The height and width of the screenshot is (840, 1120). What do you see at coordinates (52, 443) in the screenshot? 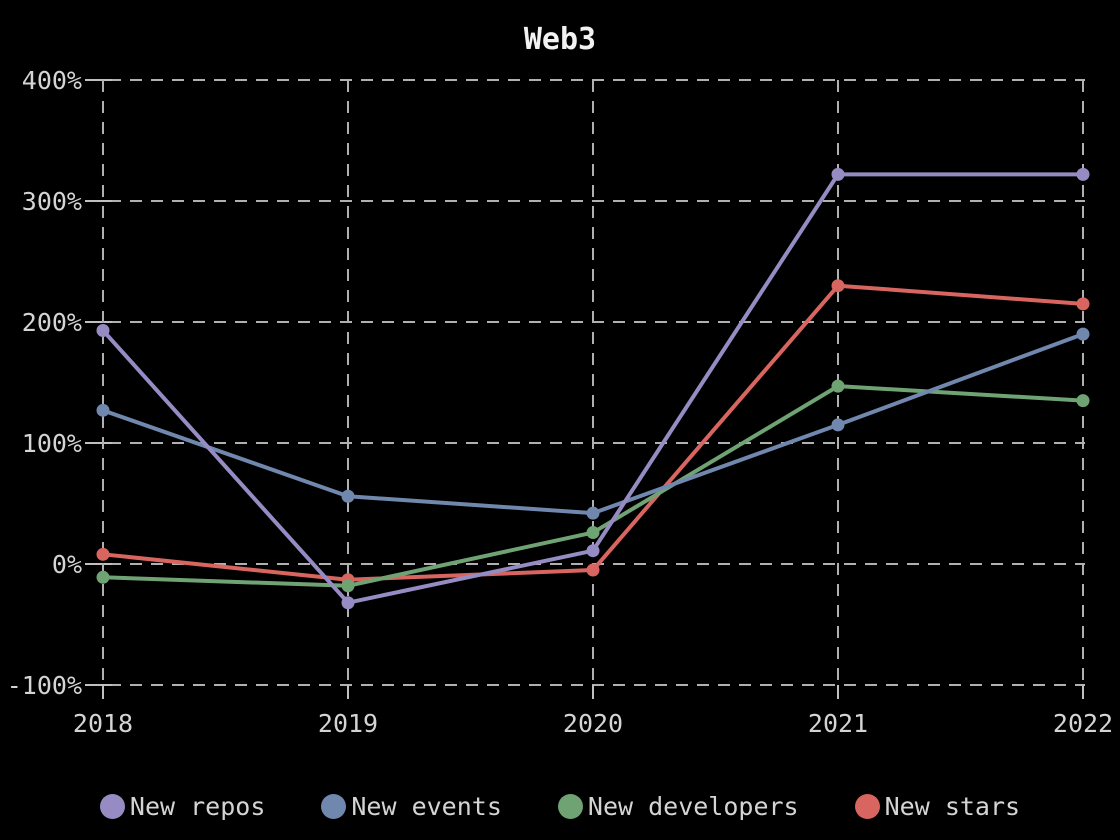
I see `y-axis-tick-label: 100%` at bounding box center [52, 443].